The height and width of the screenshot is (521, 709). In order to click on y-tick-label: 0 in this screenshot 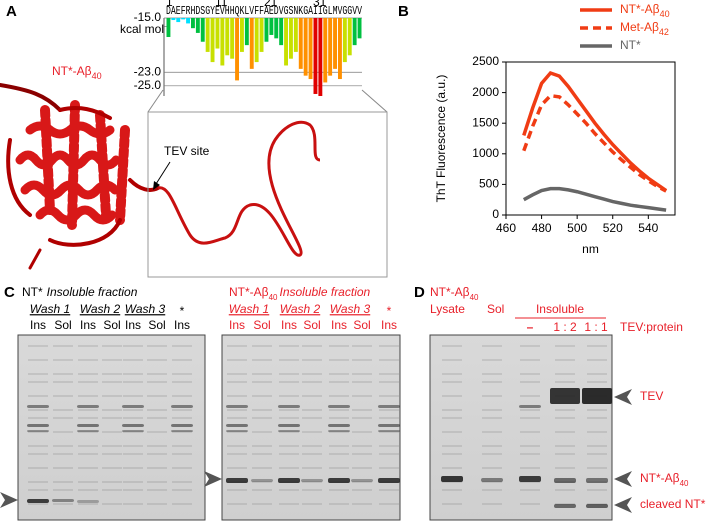, I will do `click(495, 214)`.